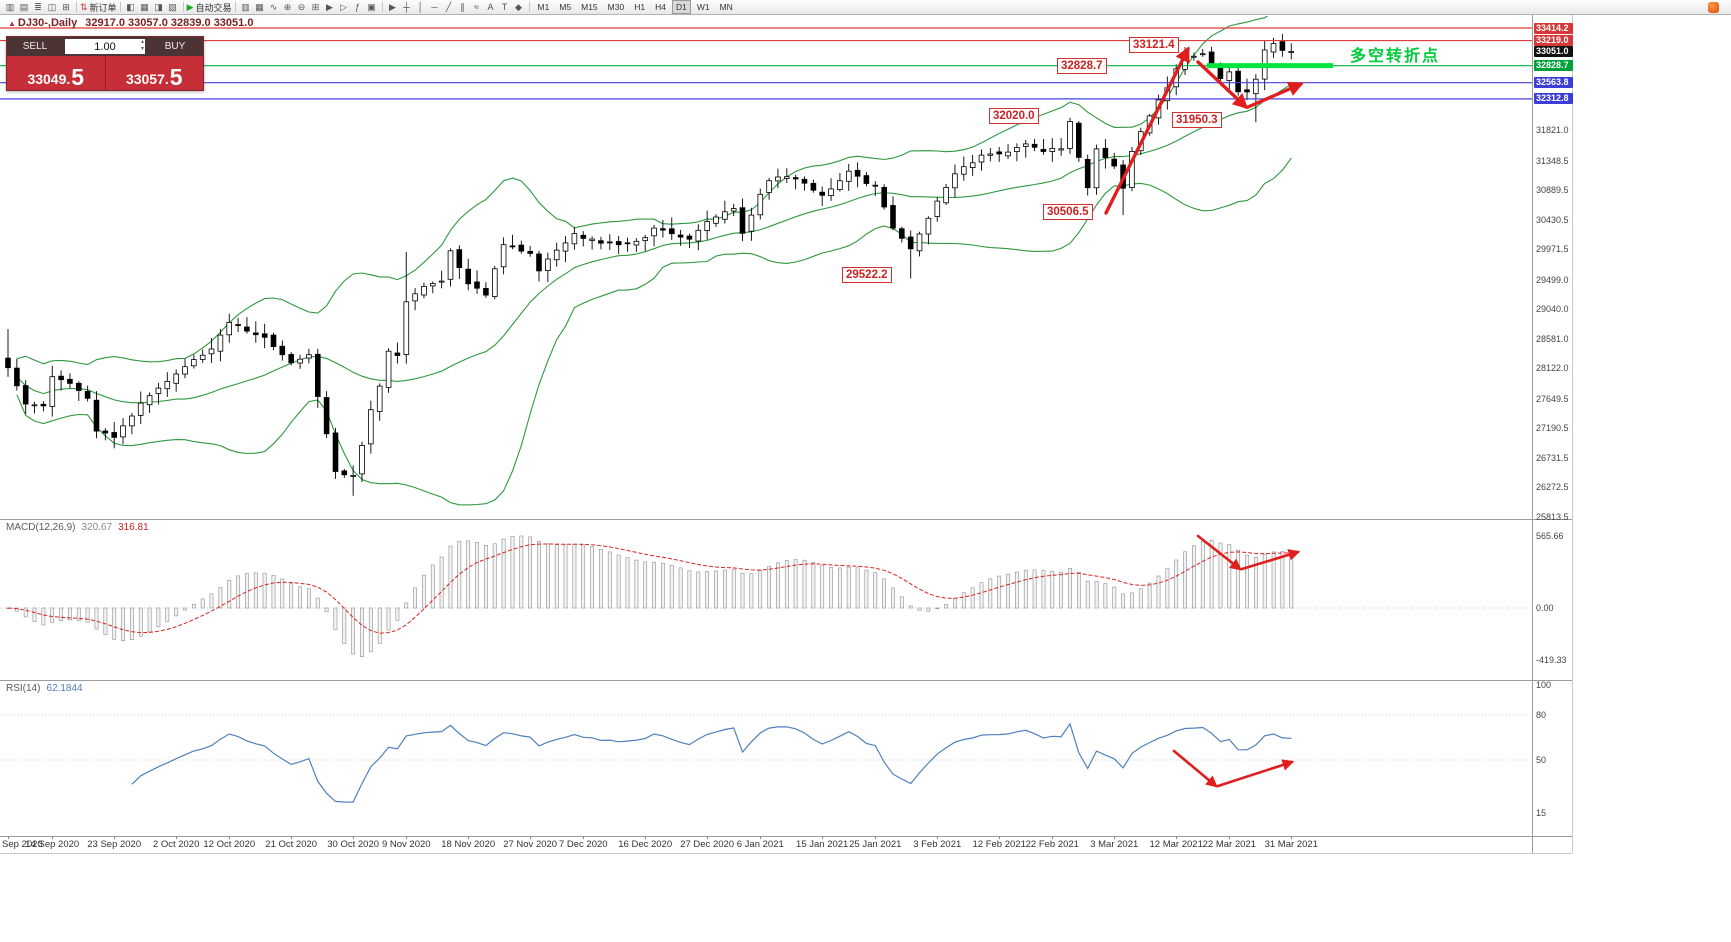 Image resolution: width=1731 pixels, height=942 pixels. Describe the element at coordinates (448, 6) in the screenshot. I see `trendline-icon: ╱` at that location.